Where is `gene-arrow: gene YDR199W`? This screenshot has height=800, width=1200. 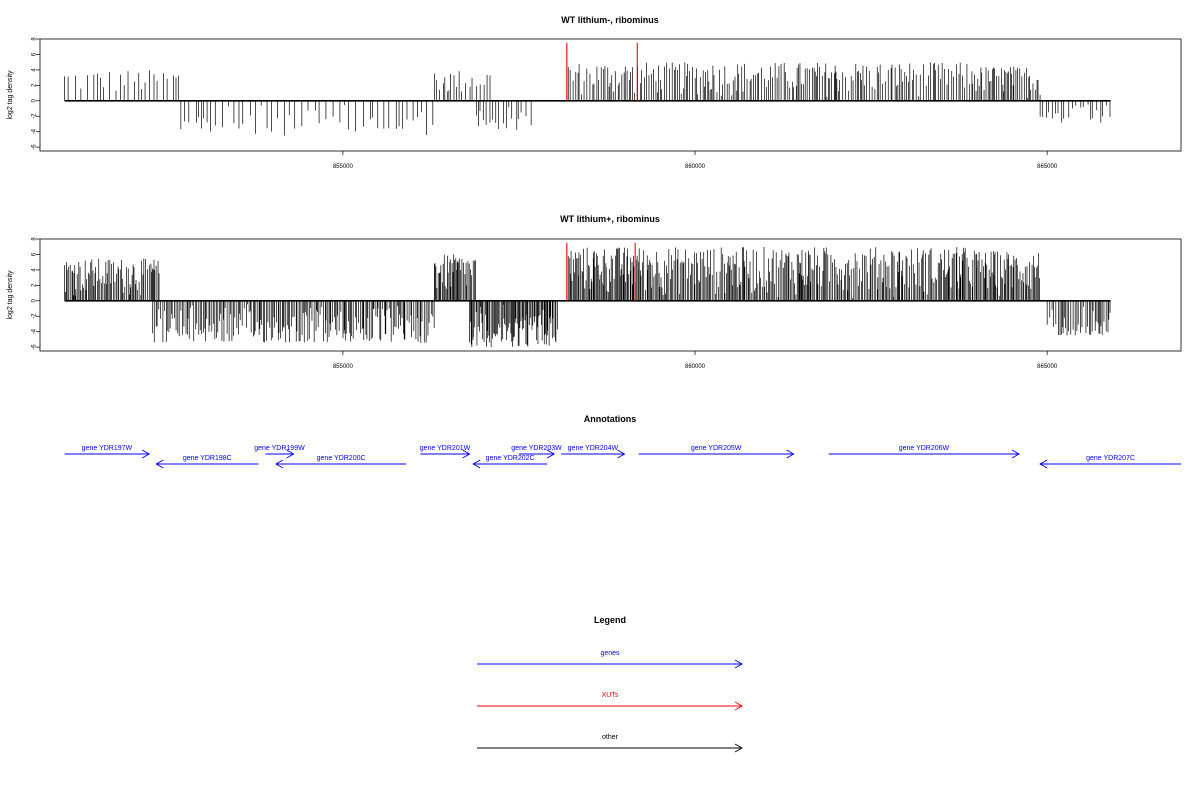
gene-arrow: gene YDR199W is located at coordinates (279, 452).